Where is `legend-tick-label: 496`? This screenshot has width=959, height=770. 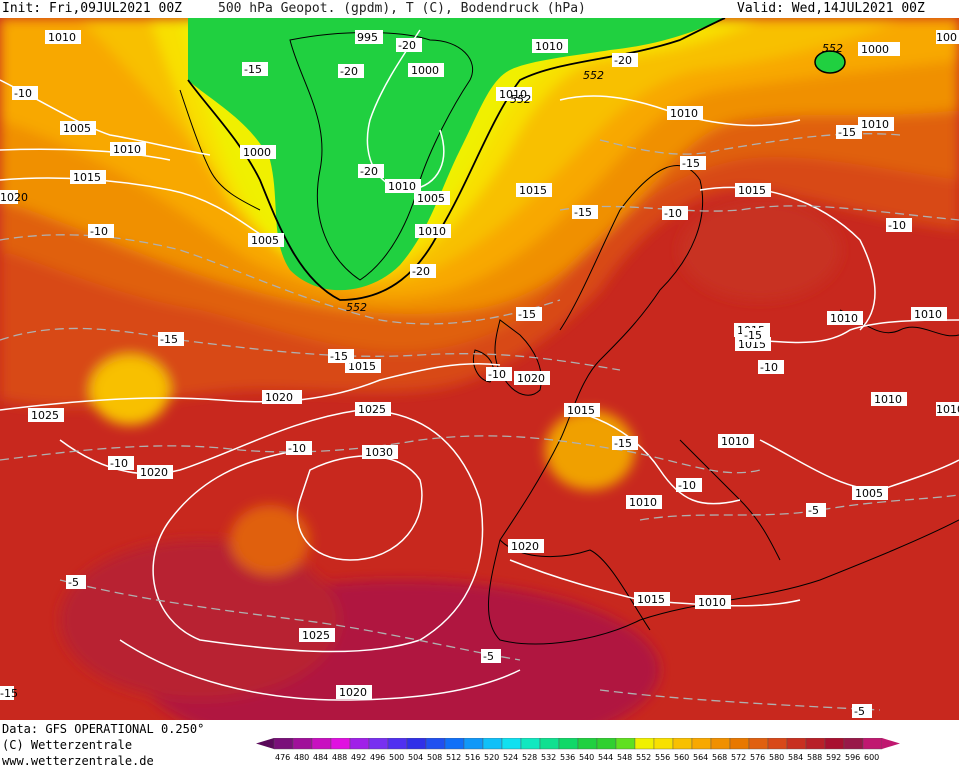 legend-tick-label: 496 is located at coordinates (377, 757).